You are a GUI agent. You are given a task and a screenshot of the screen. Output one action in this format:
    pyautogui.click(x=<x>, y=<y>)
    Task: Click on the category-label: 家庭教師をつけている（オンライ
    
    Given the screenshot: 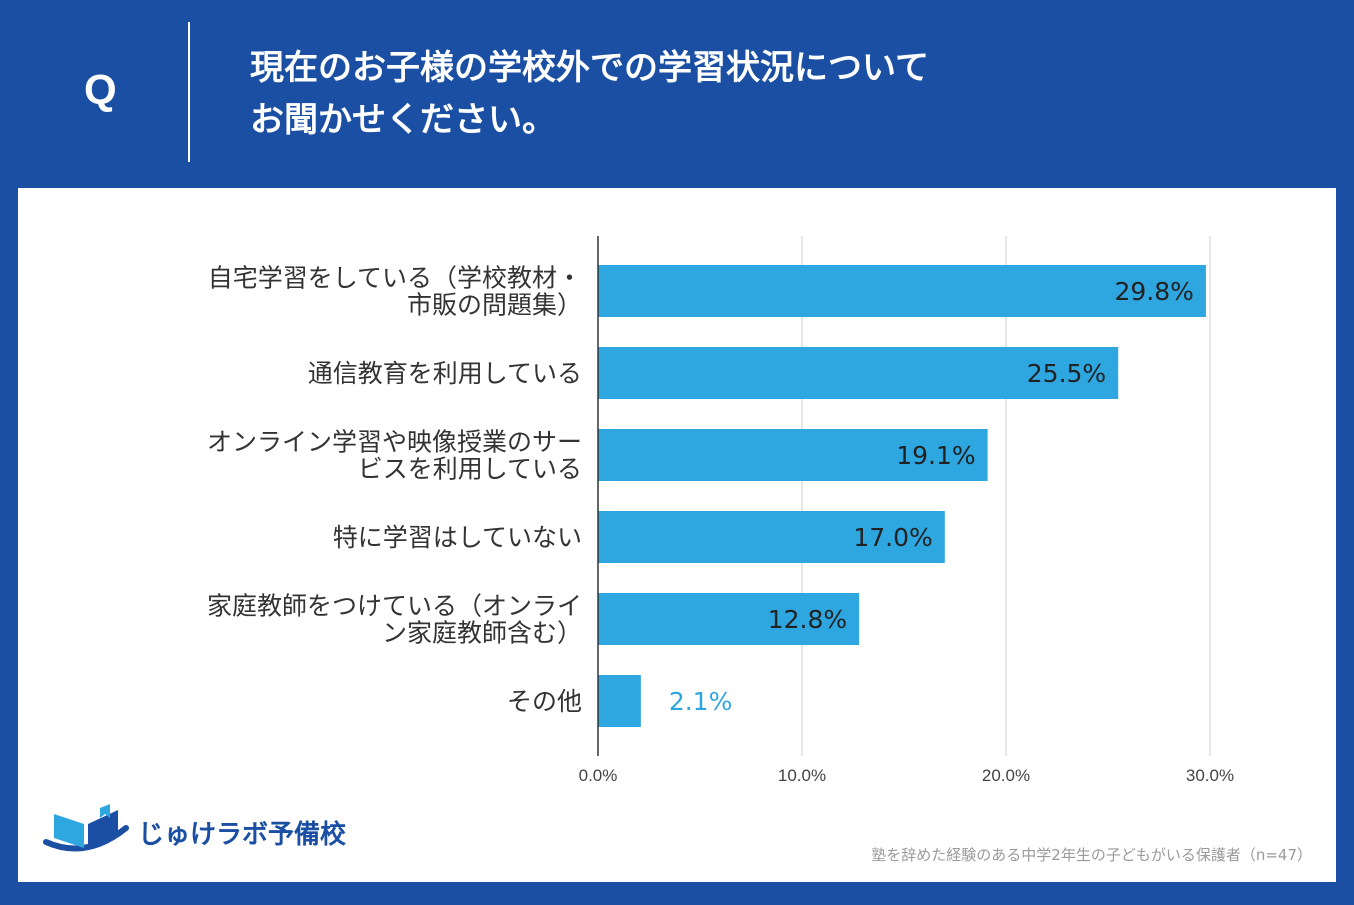 What is the action you would take?
    pyautogui.click(x=394, y=606)
    